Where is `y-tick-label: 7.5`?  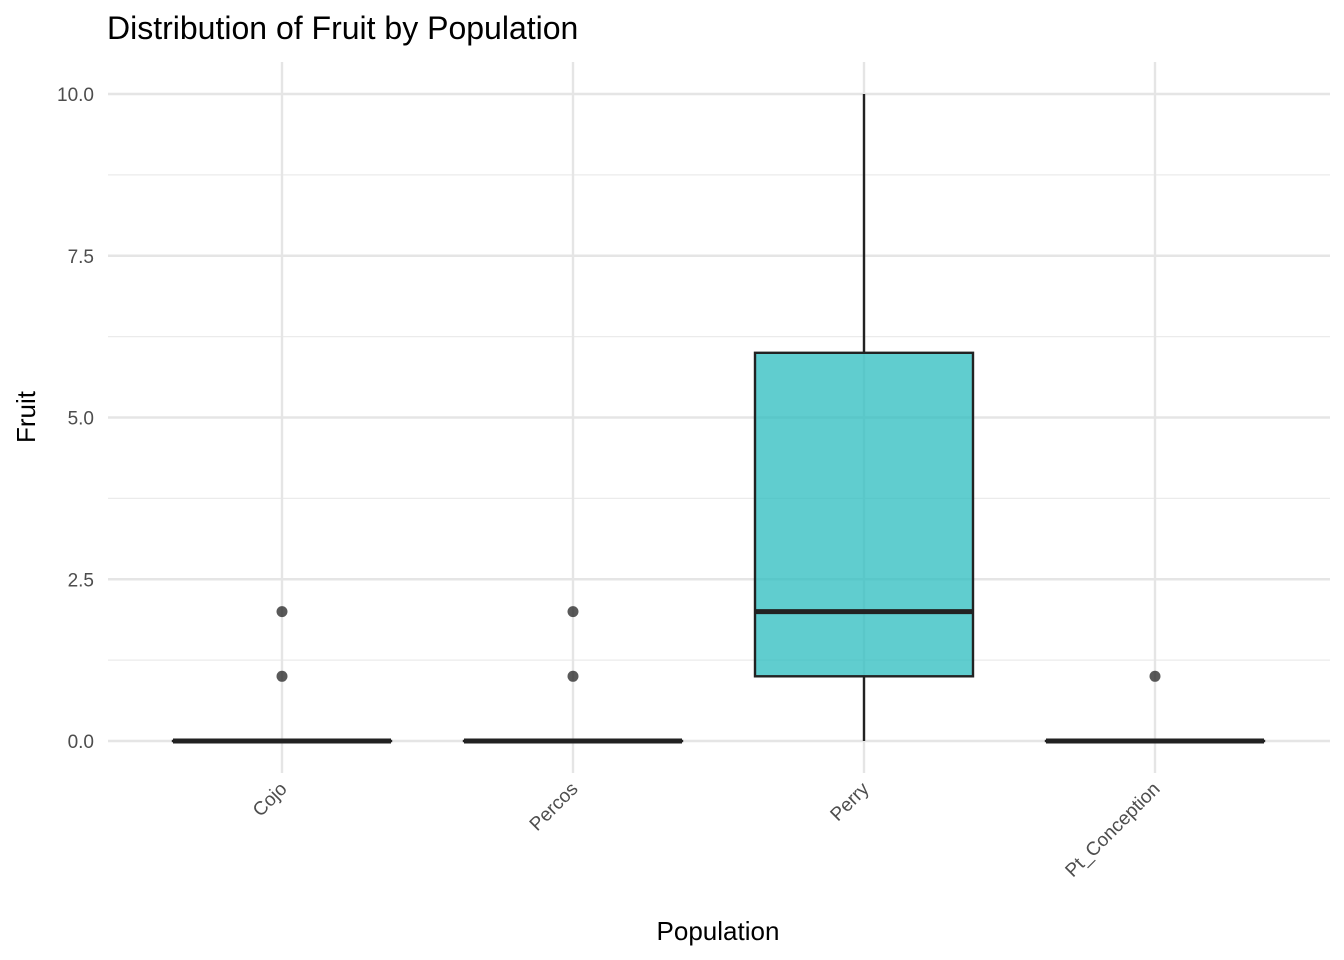 y-tick-label: 7.5 is located at coordinates (81, 257).